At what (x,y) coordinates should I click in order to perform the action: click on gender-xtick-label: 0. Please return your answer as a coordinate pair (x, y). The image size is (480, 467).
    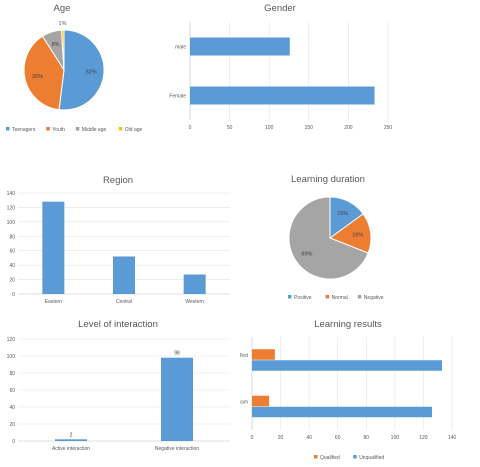
    Looking at the image, I should click on (190, 128).